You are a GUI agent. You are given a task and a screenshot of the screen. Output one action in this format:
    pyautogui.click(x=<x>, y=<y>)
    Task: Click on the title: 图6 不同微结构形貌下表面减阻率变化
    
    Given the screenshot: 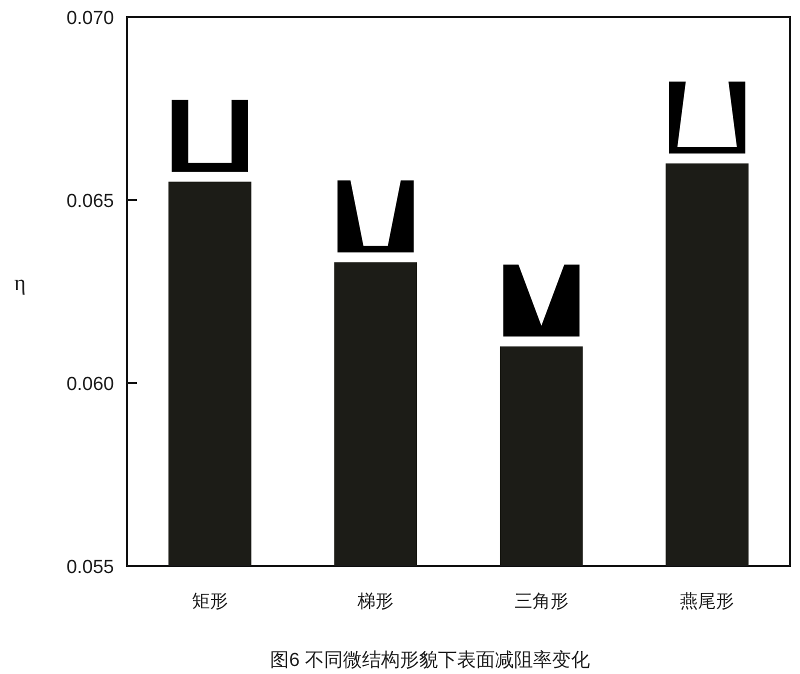 What is the action you would take?
    pyautogui.click(x=430, y=660)
    